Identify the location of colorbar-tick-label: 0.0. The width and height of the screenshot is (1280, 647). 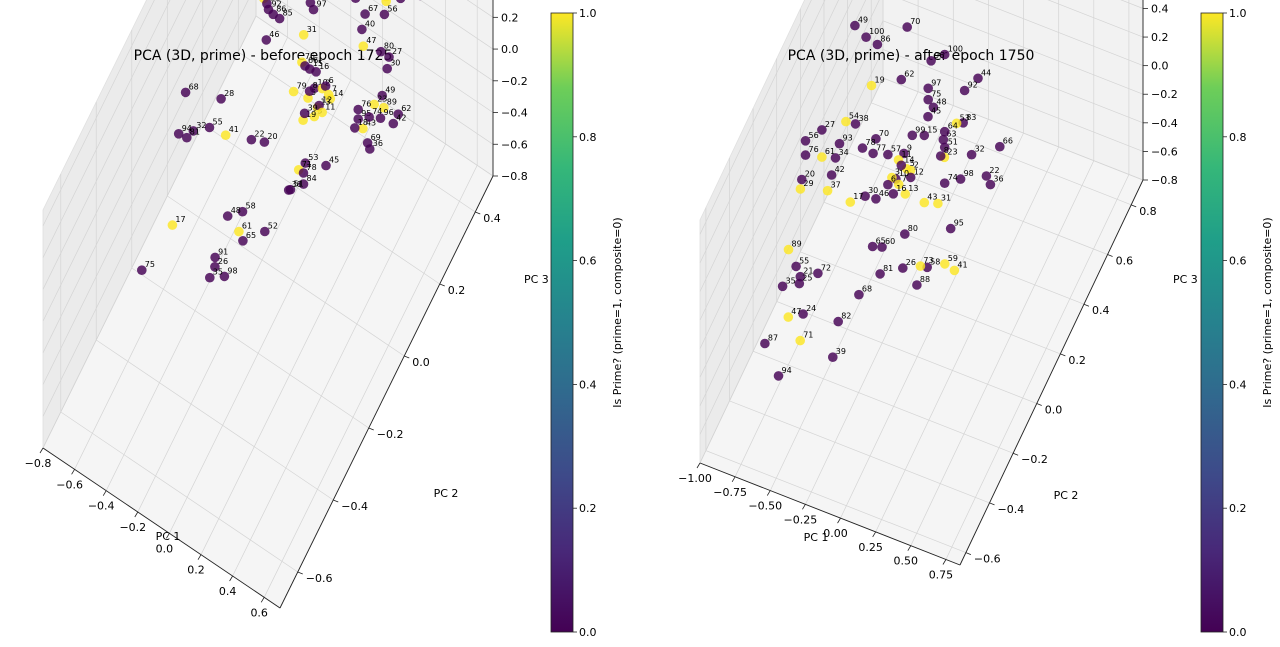
(1238, 632).